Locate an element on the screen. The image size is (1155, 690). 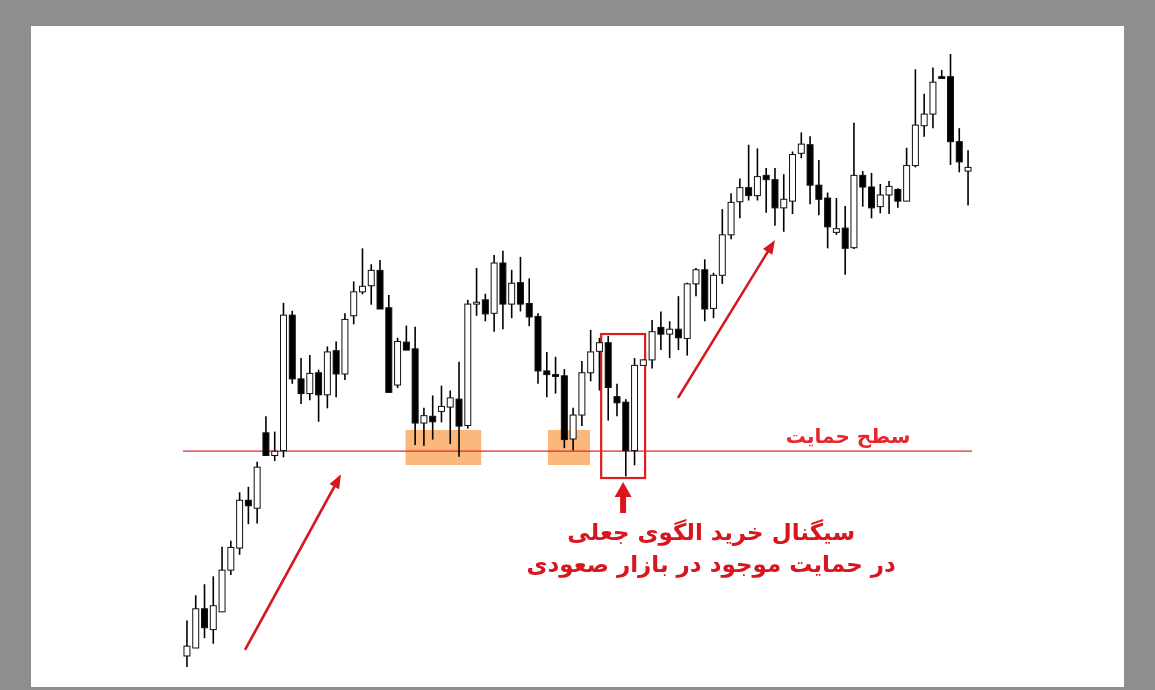
ref-label: سطح حمایت is located at coordinates (848, 436).